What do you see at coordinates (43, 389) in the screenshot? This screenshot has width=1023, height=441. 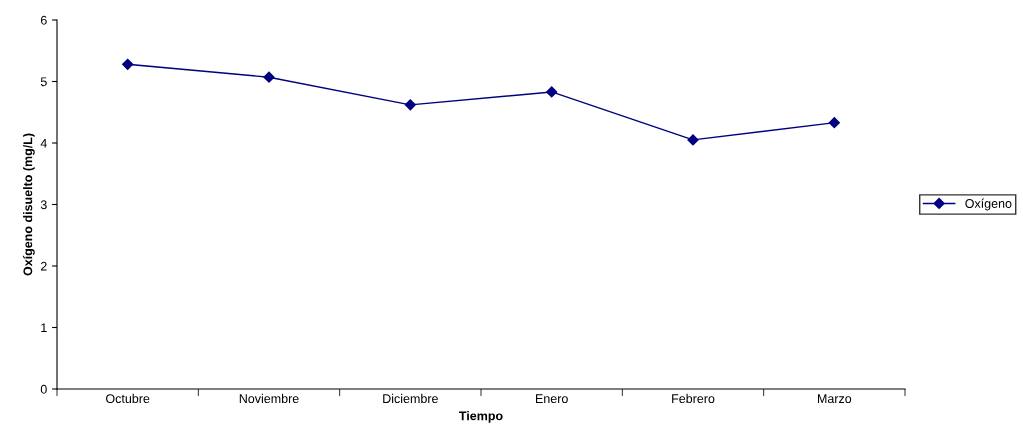 I see `y-tick-label: 0` at bounding box center [43, 389].